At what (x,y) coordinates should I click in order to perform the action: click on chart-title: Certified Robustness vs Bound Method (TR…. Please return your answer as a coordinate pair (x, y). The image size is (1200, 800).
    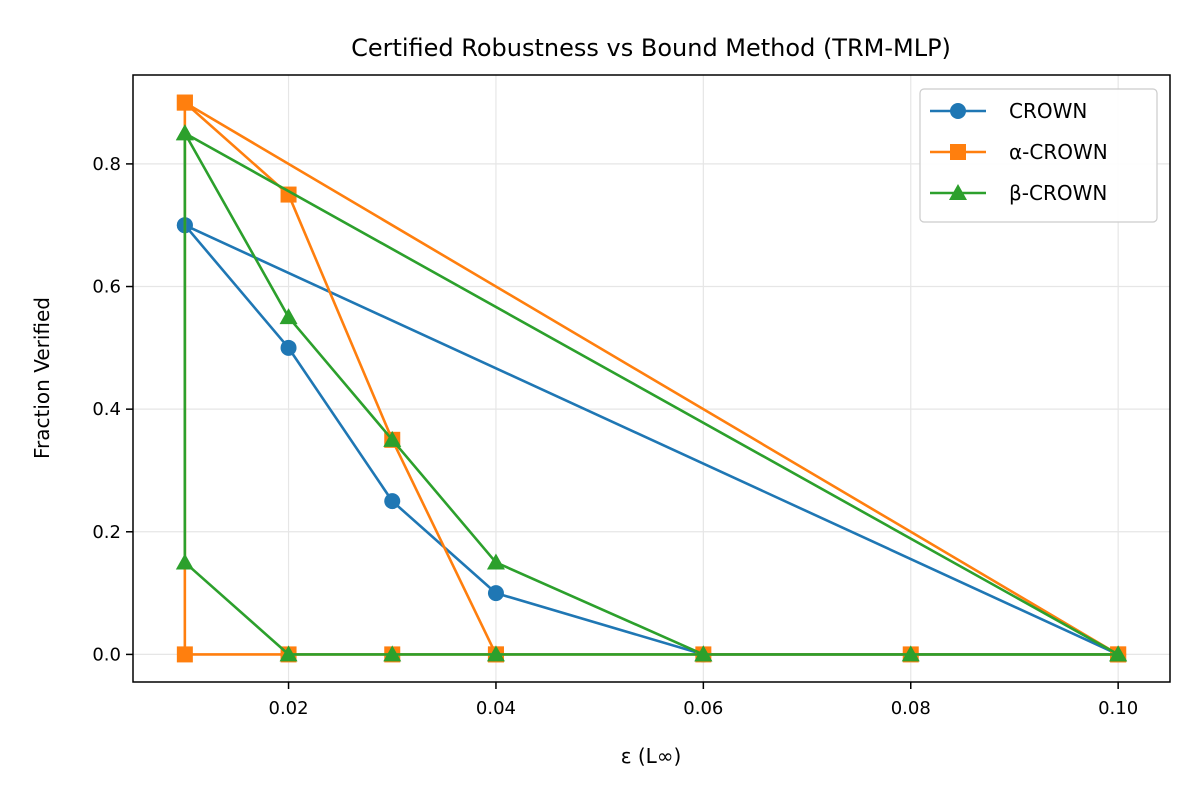
    Looking at the image, I should click on (651, 48).